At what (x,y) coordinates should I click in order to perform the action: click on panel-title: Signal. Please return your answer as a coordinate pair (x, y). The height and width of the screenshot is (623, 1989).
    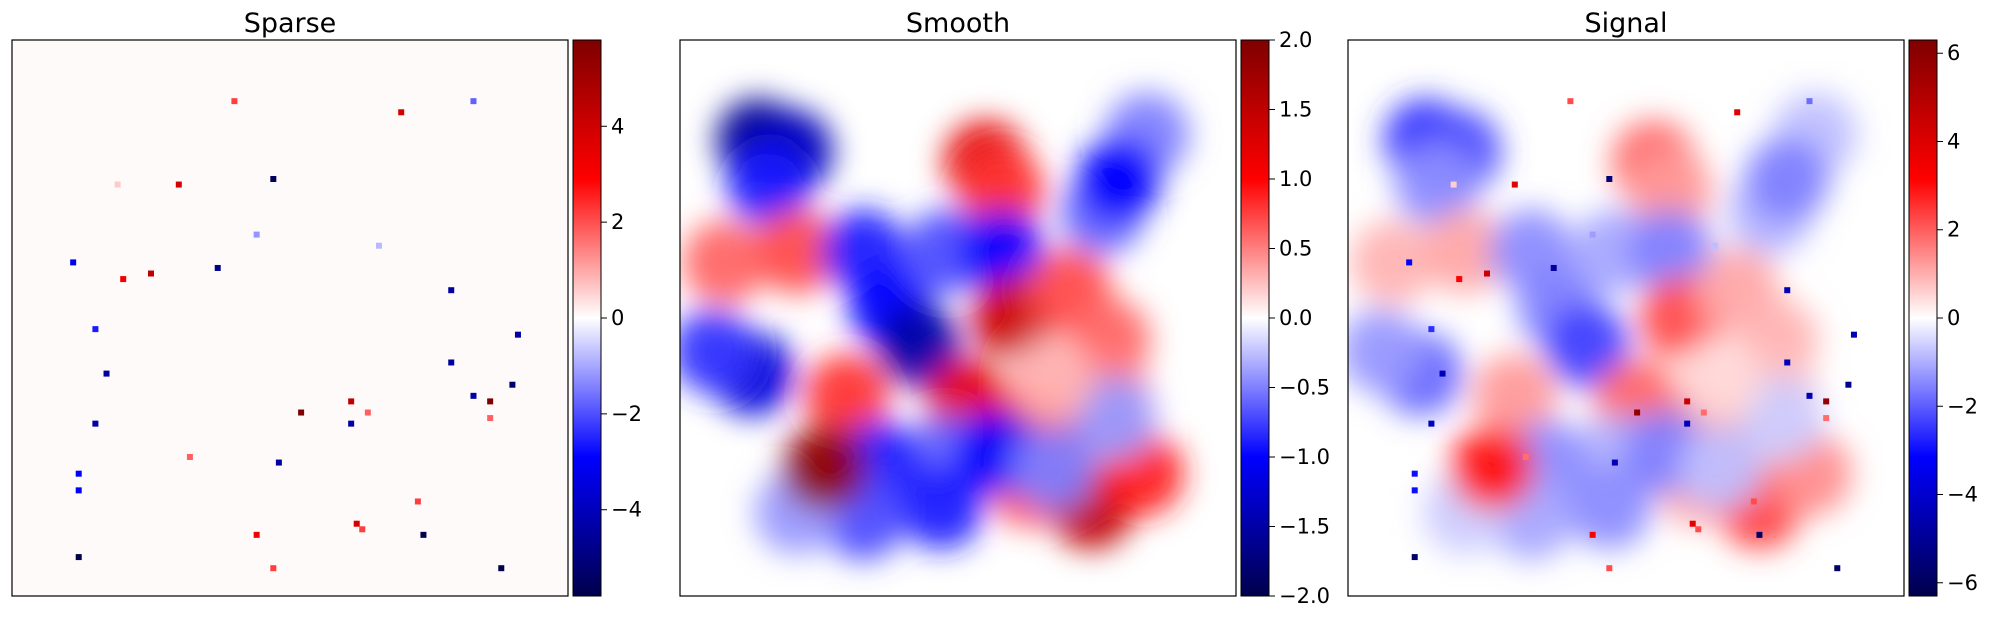
    Looking at the image, I should click on (1626, 23).